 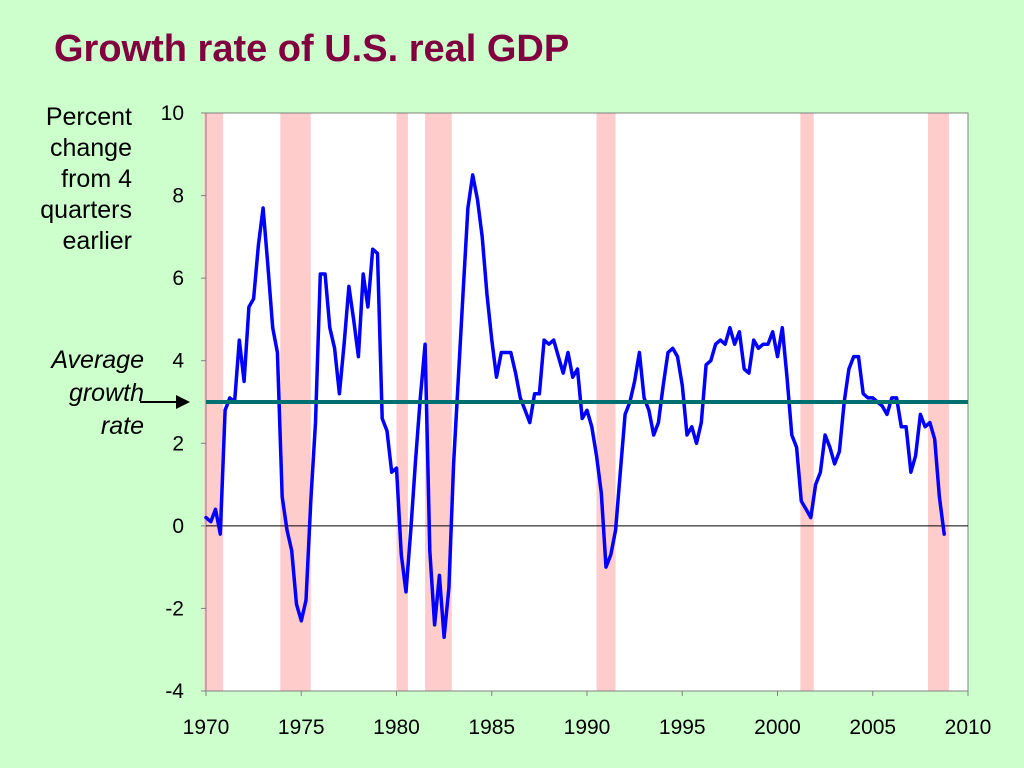 What do you see at coordinates (97, 241) in the screenshot?
I see `y-axis-label-line: earlier` at bounding box center [97, 241].